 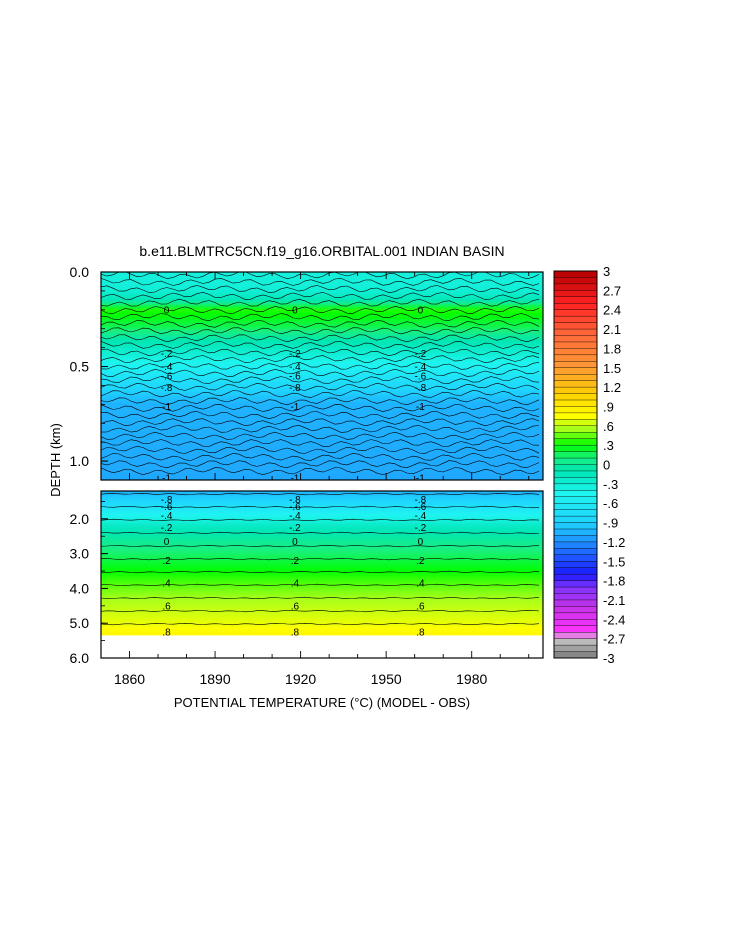 I want to click on lower-fill, so click(x=322, y=563).